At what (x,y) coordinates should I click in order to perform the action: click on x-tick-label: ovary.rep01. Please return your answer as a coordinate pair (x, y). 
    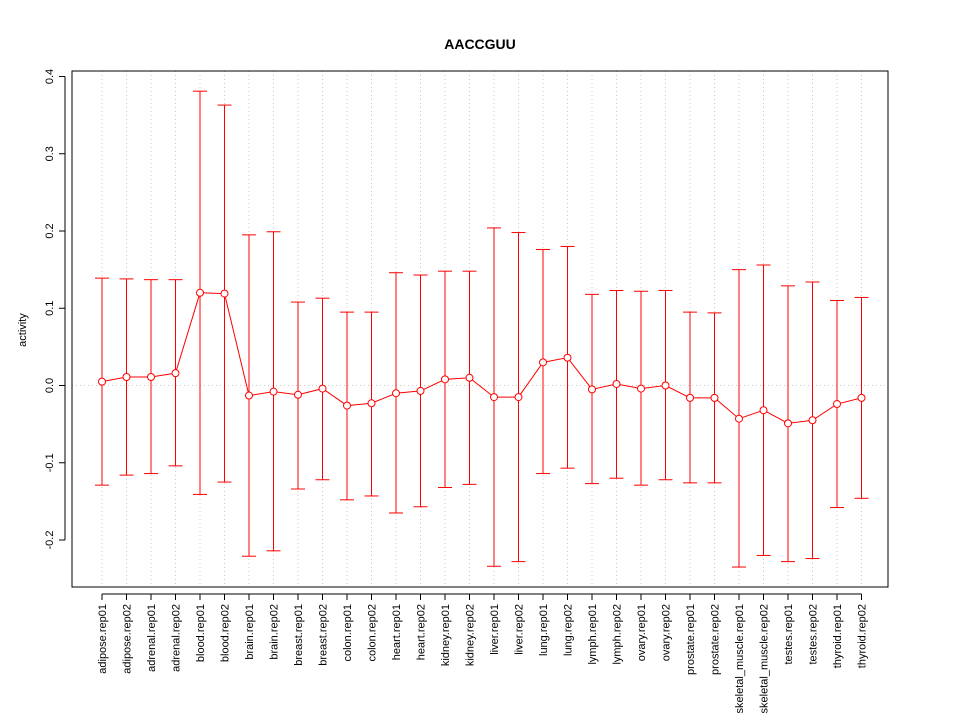
    Looking at the image, I should click on (642, 632).